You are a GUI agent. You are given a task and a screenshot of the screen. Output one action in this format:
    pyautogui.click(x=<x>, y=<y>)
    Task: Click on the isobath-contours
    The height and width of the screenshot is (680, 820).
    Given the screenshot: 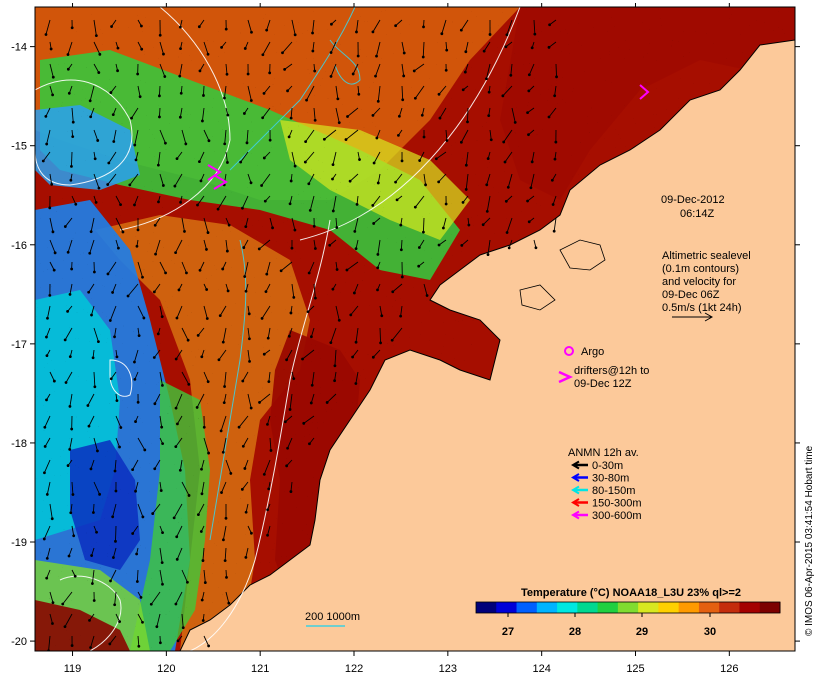 What is the action you would take?
    pyautogui.click(x=285, y=274)
    